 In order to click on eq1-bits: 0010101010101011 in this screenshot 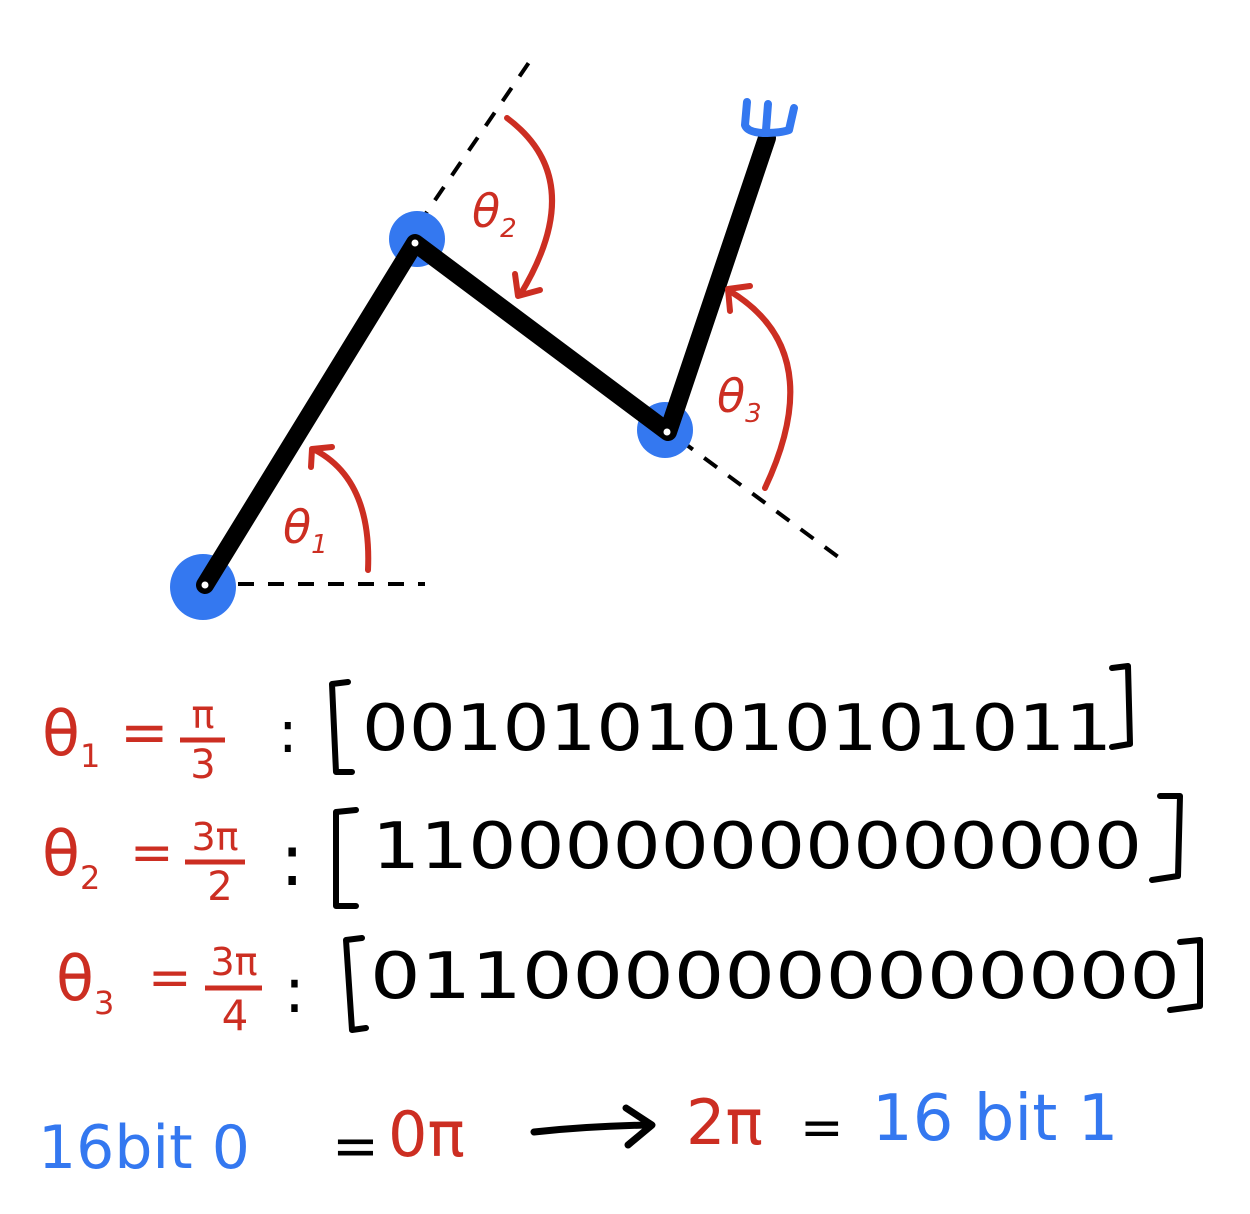, I will do `click(737, 729)`.